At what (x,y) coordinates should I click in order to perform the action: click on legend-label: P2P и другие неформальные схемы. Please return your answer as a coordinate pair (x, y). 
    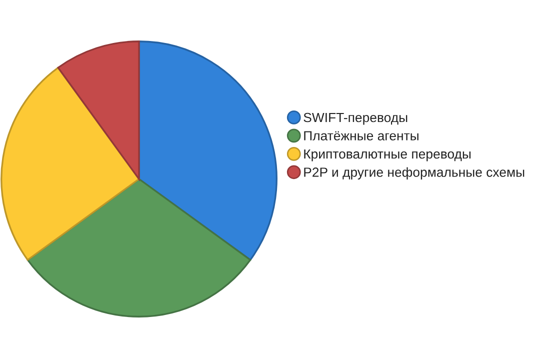
    Looking at the image, I should click on (414, 173).